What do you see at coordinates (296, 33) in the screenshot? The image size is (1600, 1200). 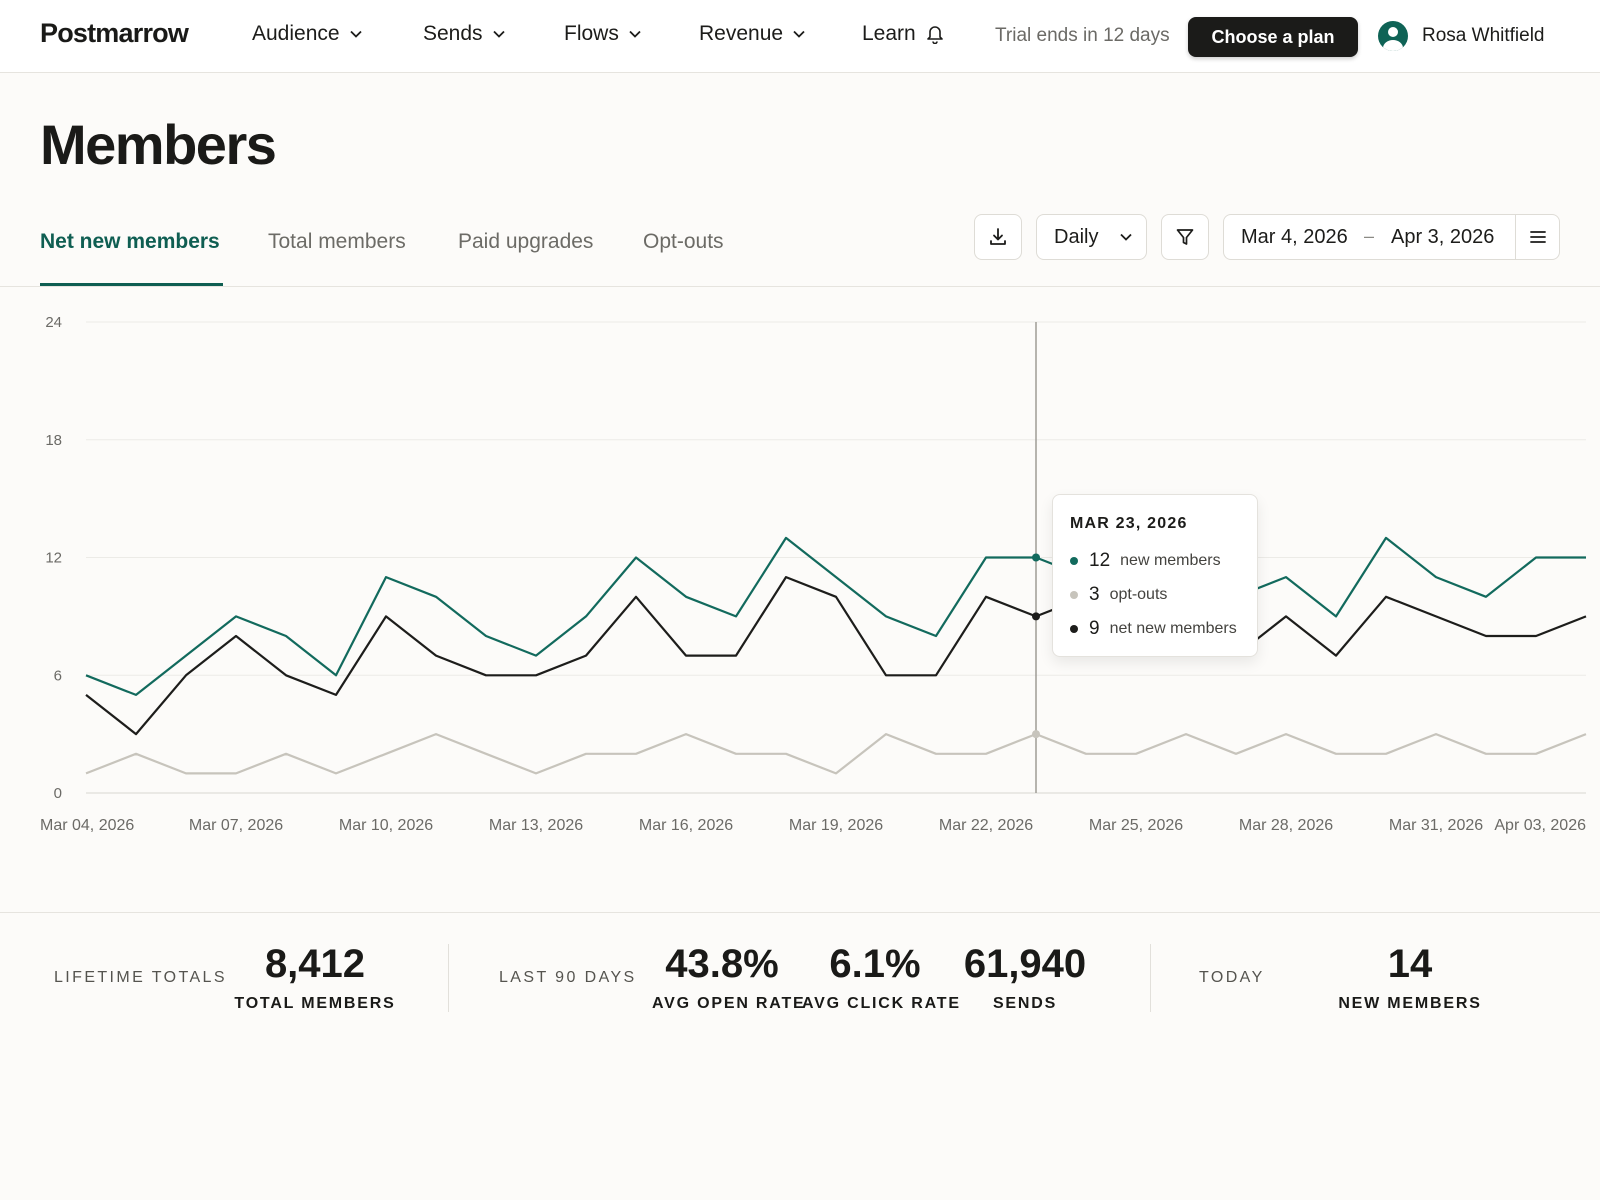 I see `nav-audience-label: Audience` at bounding box center [296, 33].